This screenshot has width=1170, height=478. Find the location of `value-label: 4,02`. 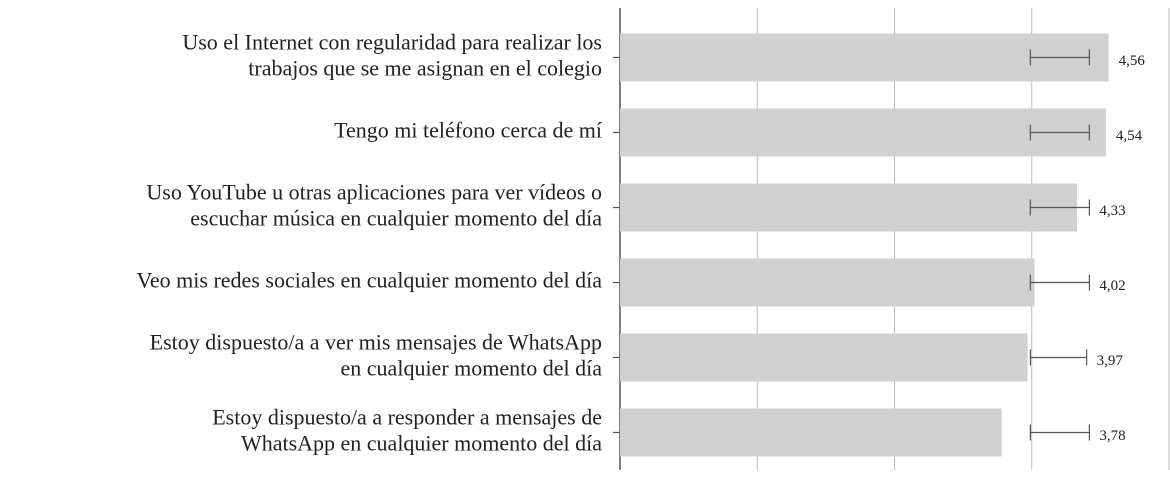

value-label: 4,02 is located at coordinates (1112, 286).